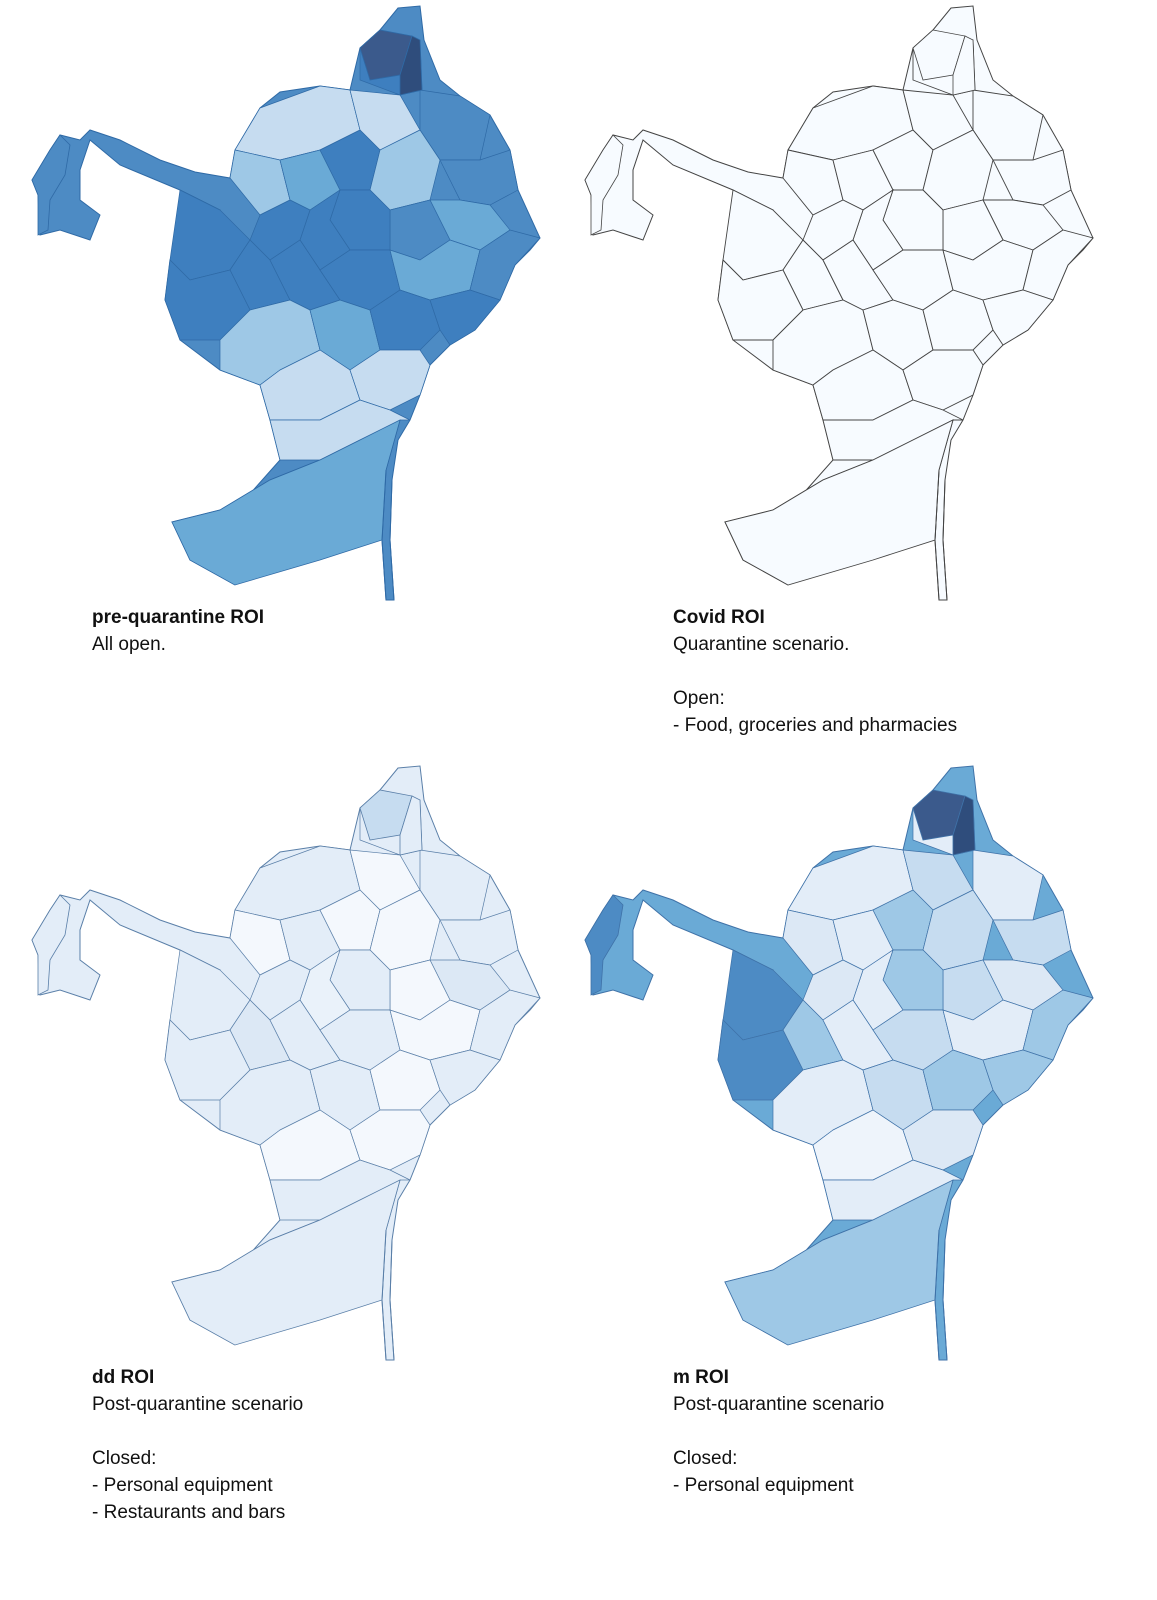  What do you see at coordinates (699, 698) in the screenshot?
I see `section-label: Open:` at bounding box center [699, 698].